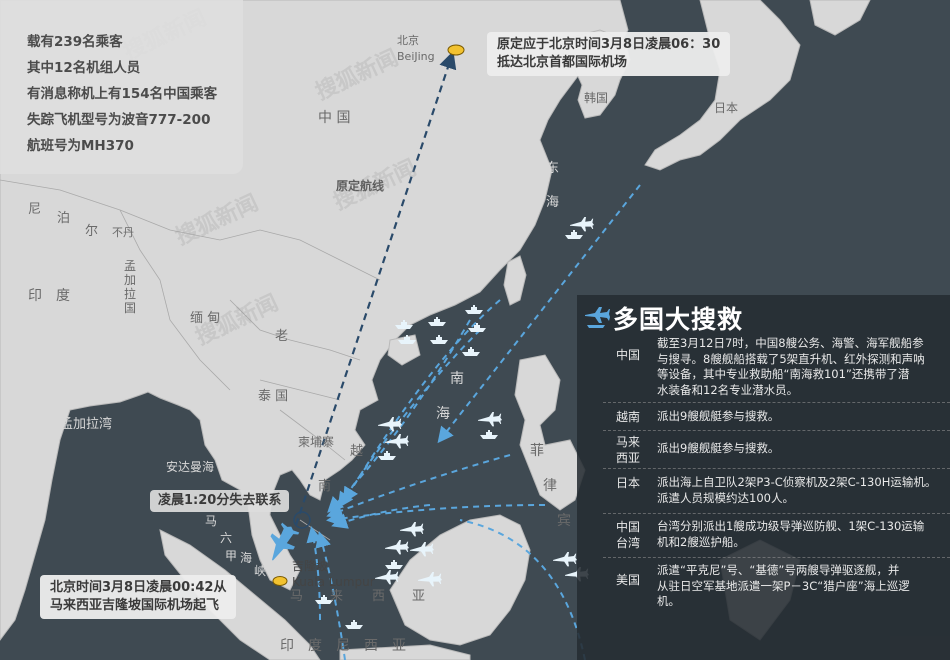 This screenshot has height=660, width=950. Describe the element at coordinates (260, 571) in the screenshot. I see `label-malacca-5: 峡` at that location.